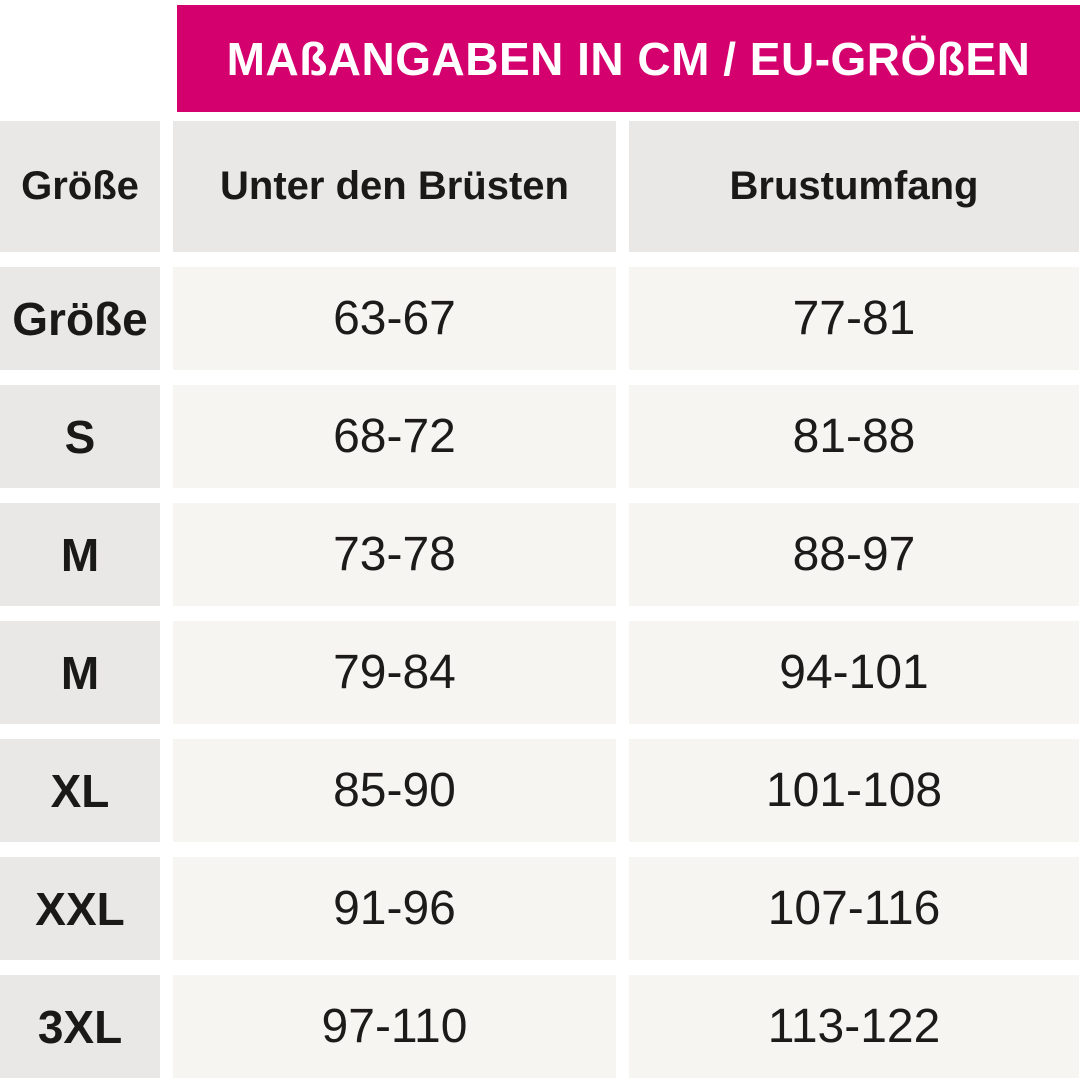 This screenshot has height=1080, width=1080. I want to click on bust-cell: 107-116, so click(854, 908).